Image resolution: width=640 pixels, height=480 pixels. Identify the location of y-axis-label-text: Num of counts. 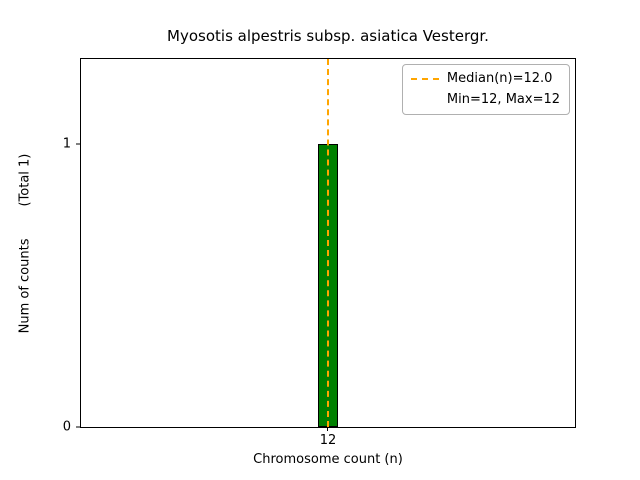
(25, 285).